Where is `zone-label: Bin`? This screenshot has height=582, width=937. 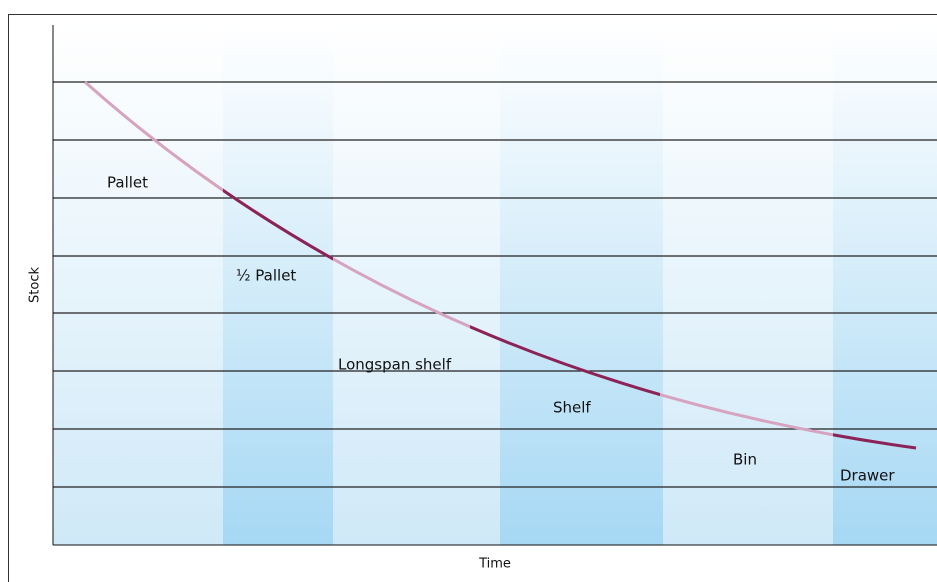 zone-label: Bin is located at coordinates (745, 460).